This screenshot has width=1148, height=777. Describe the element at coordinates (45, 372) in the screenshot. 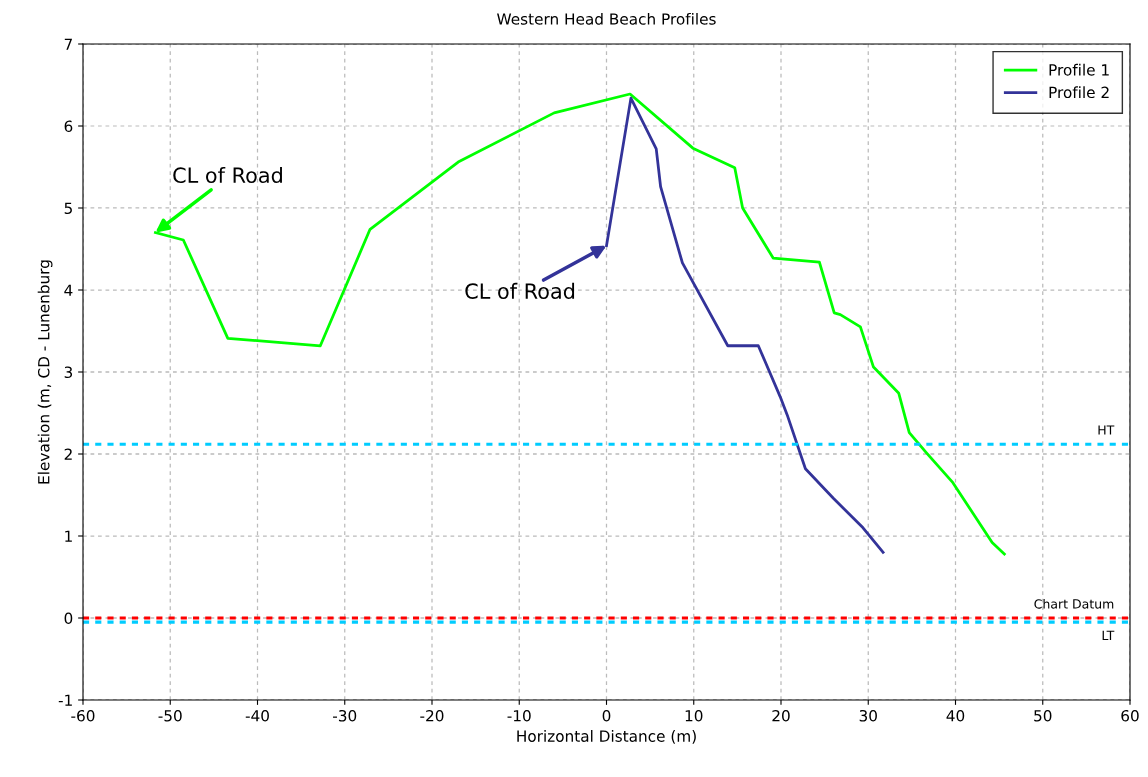

I see `y-axis-title: Elevation (m, CD - Lunenburg` at that location.